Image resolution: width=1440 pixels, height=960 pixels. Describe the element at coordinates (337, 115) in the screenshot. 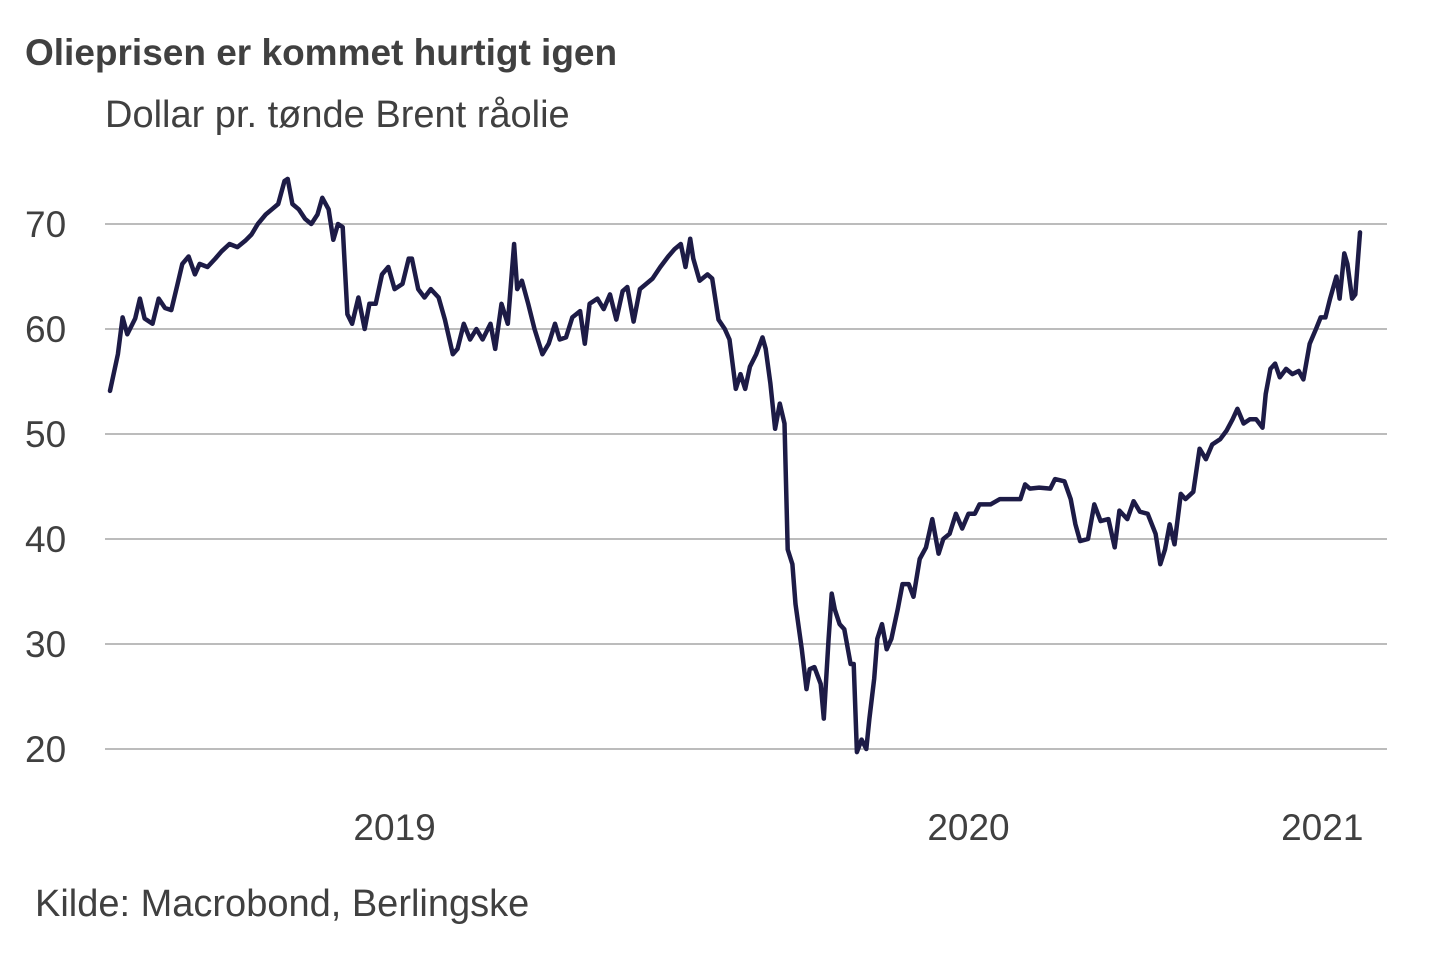

I see `chart-subtitle: Dollar pr. tønde Brent råolie` at that location.